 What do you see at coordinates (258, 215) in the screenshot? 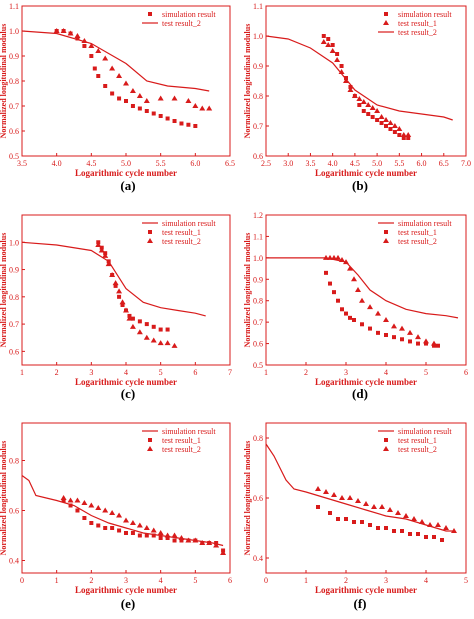
I see `y-tick-label: 1.2` at bounding box center [258, 215].